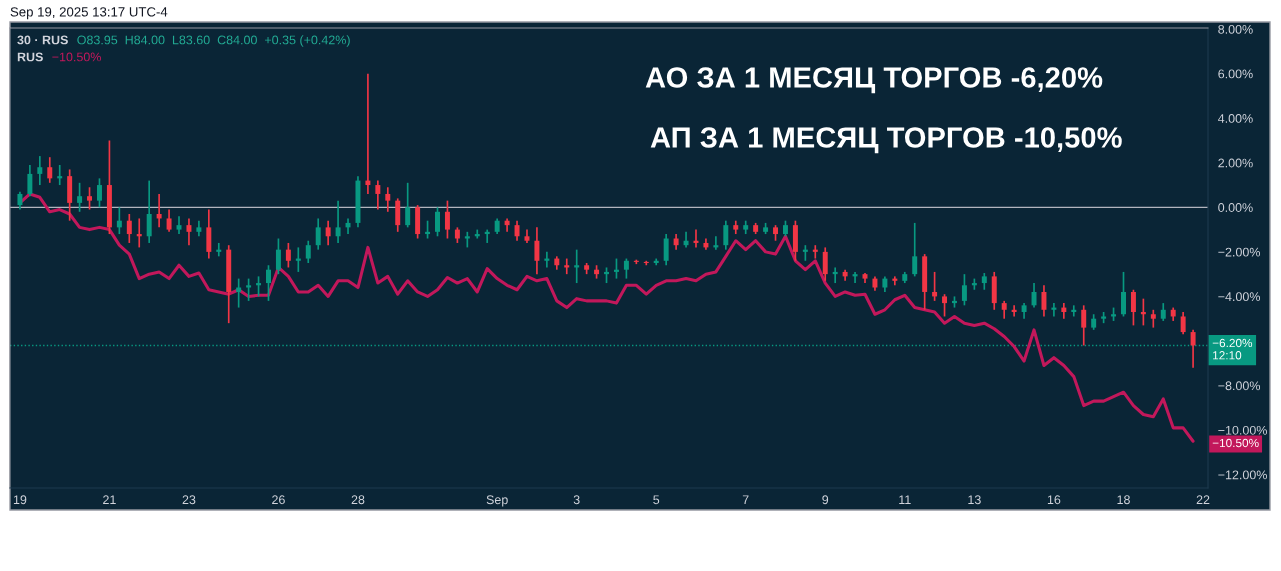  Describe the element at coordinates (109, 499) in the screenshot. I see `x-tick-label: 21` at that location.